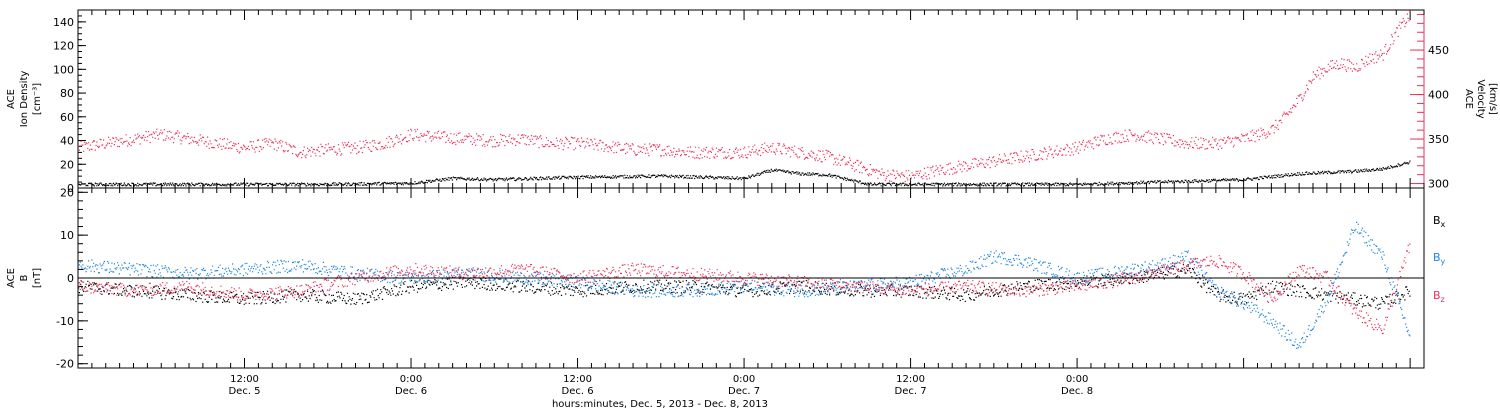 The height and width of the screenshot is (410, 1500). Describe the element at coordinates (65, 364) in the screenshot. I see `bottom-ytick-label: -20` at that location.